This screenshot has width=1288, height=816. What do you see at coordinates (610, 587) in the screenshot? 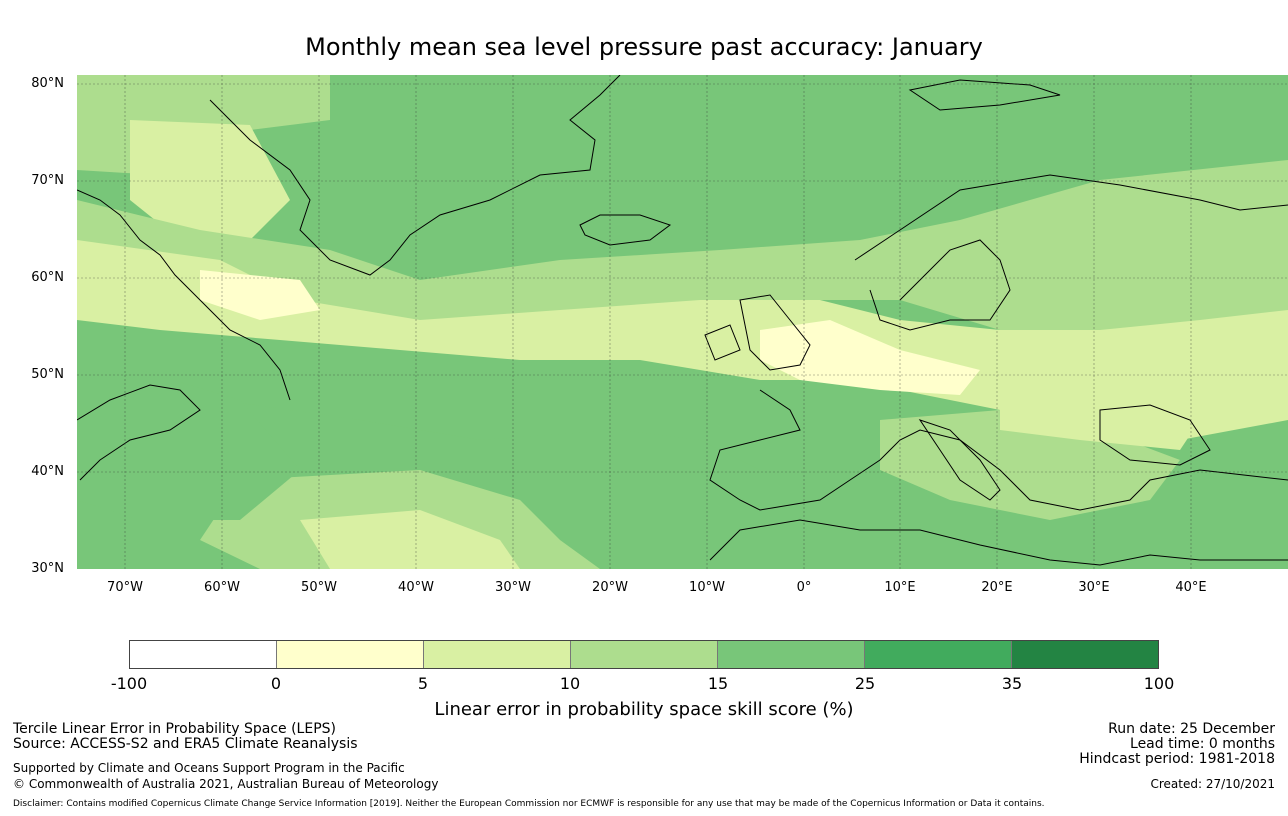
I see `lon-label: 20°W` at bounding box center [610, 587].